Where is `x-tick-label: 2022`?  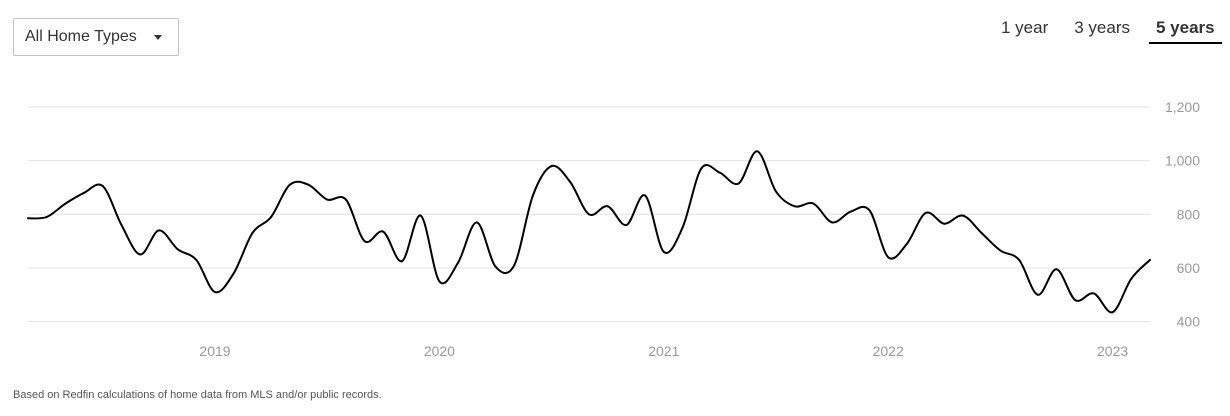 x-tick-label: 2022 is located at coordinates (888, 351).